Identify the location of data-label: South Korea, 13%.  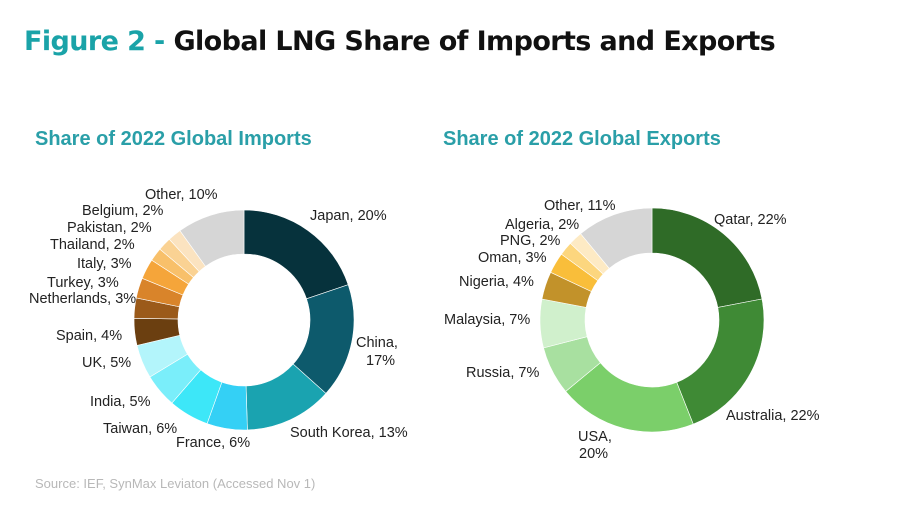
(349, 433).